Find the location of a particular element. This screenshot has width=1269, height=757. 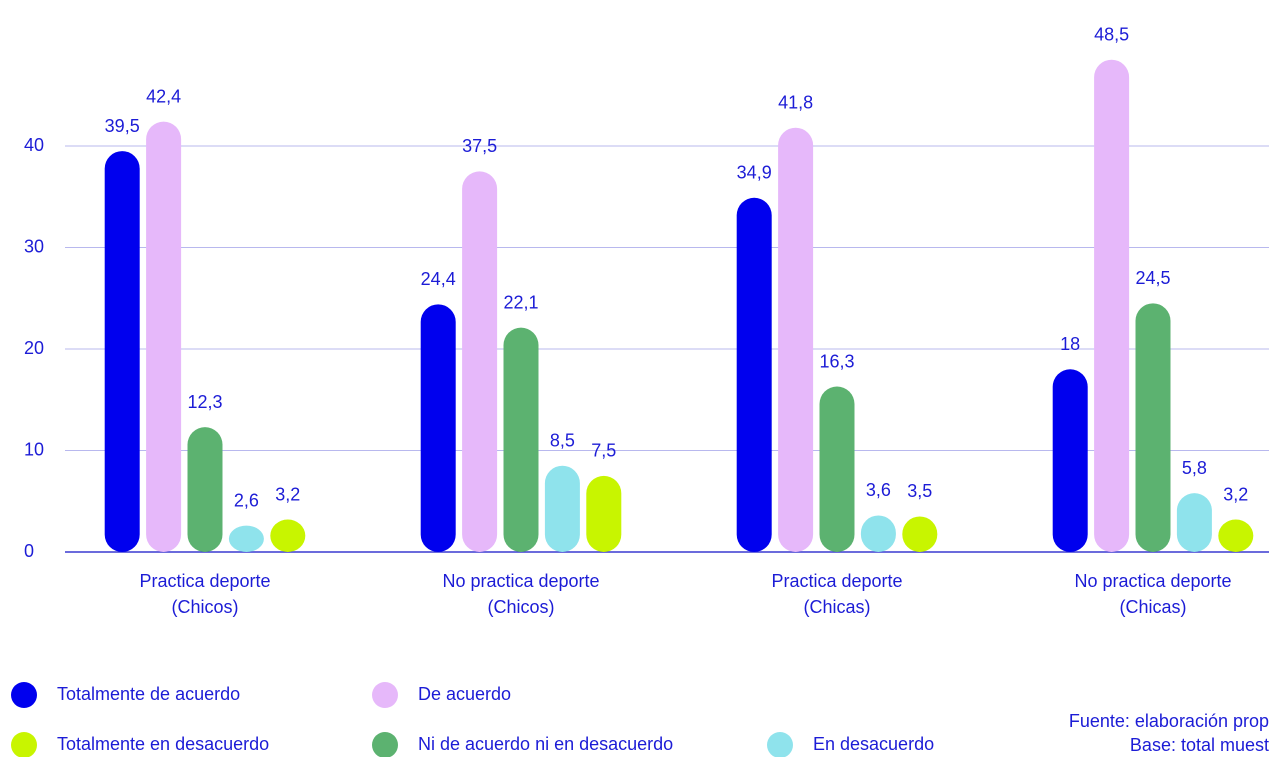

value-label: 3,6 is located at coordinates (878, 490).